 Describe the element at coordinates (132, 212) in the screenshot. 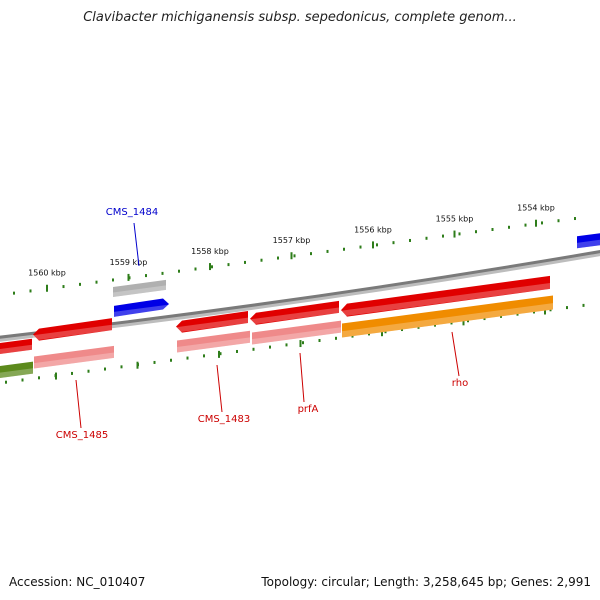

I see `gene-label: CMS_1484` at that location.